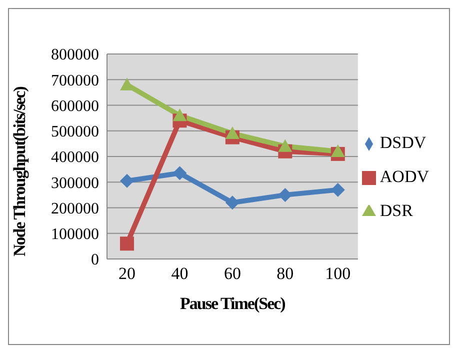 The image size is (458, 352). I want to click on y-tick-label: 300000, so click(75, 183).